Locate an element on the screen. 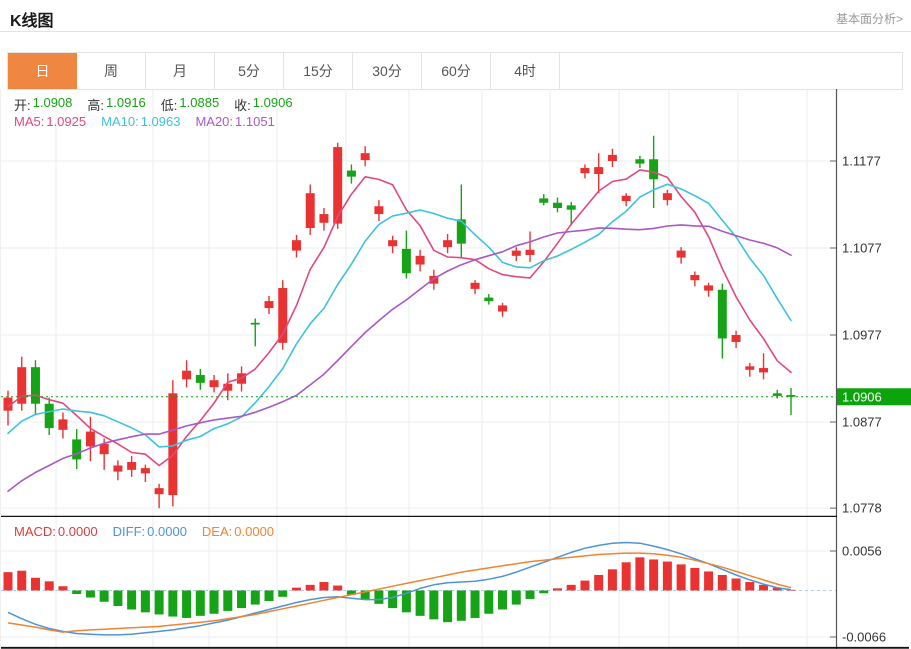  price-tick-label: 1.1077 is located at coordinates (862, 248).